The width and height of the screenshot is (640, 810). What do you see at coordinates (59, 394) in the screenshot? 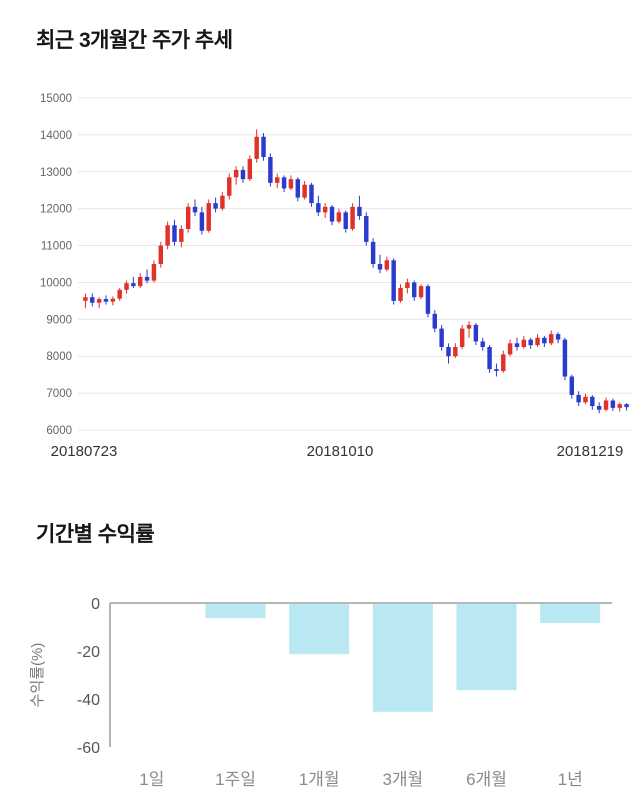
I see `svg-text: 7000` at bounding box center [59, 394].